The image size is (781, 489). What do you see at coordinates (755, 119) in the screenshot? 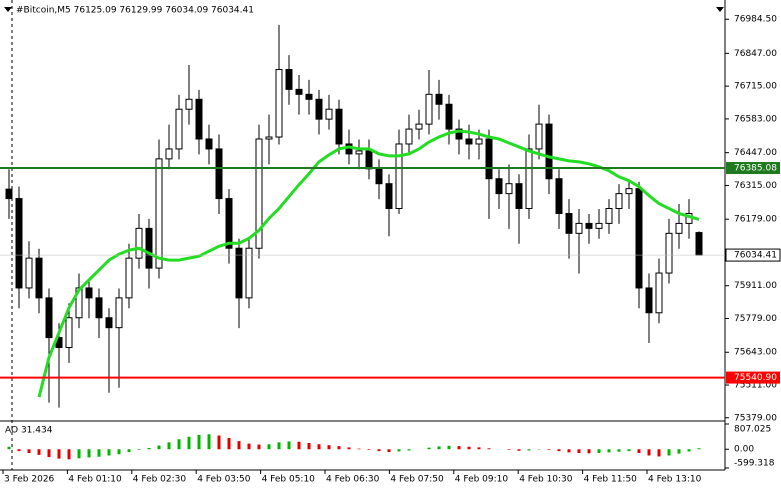
I see `y-tick-label: 76583.00` at bounding box center [755, 119].